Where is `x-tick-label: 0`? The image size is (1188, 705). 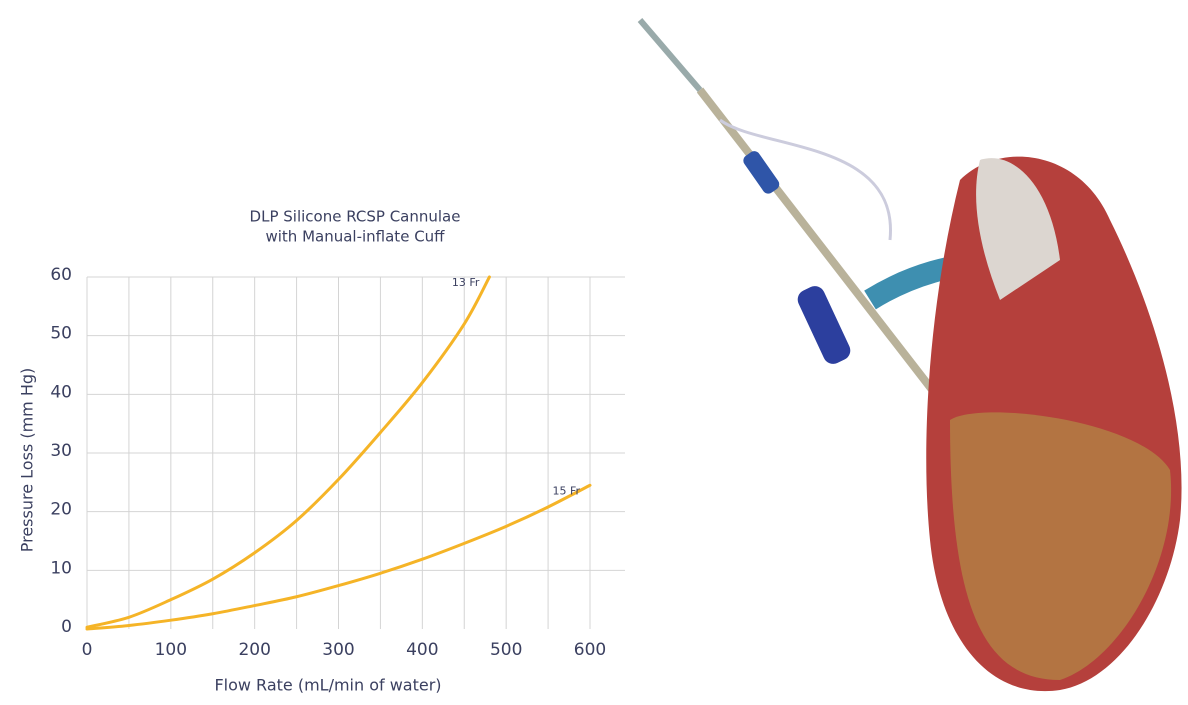
x-tick-label: 0 is located at coordinates (87, 650).